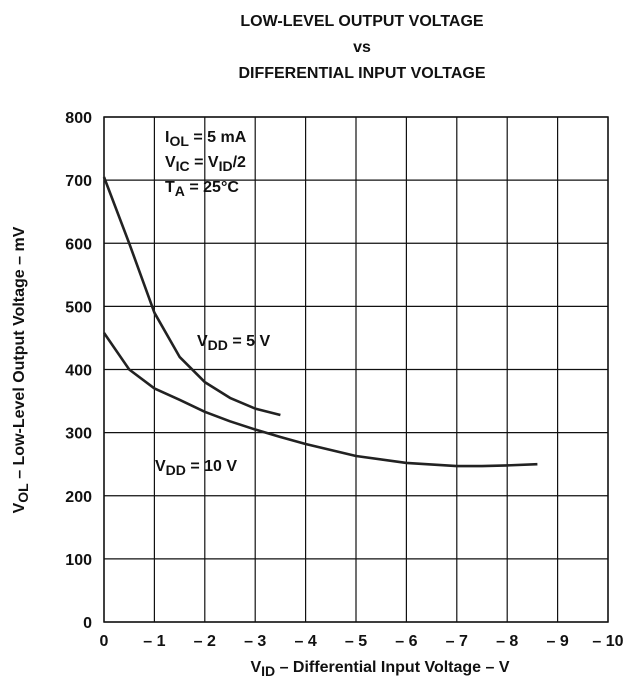  I want to click on text-part: /2, so click(239, 162).